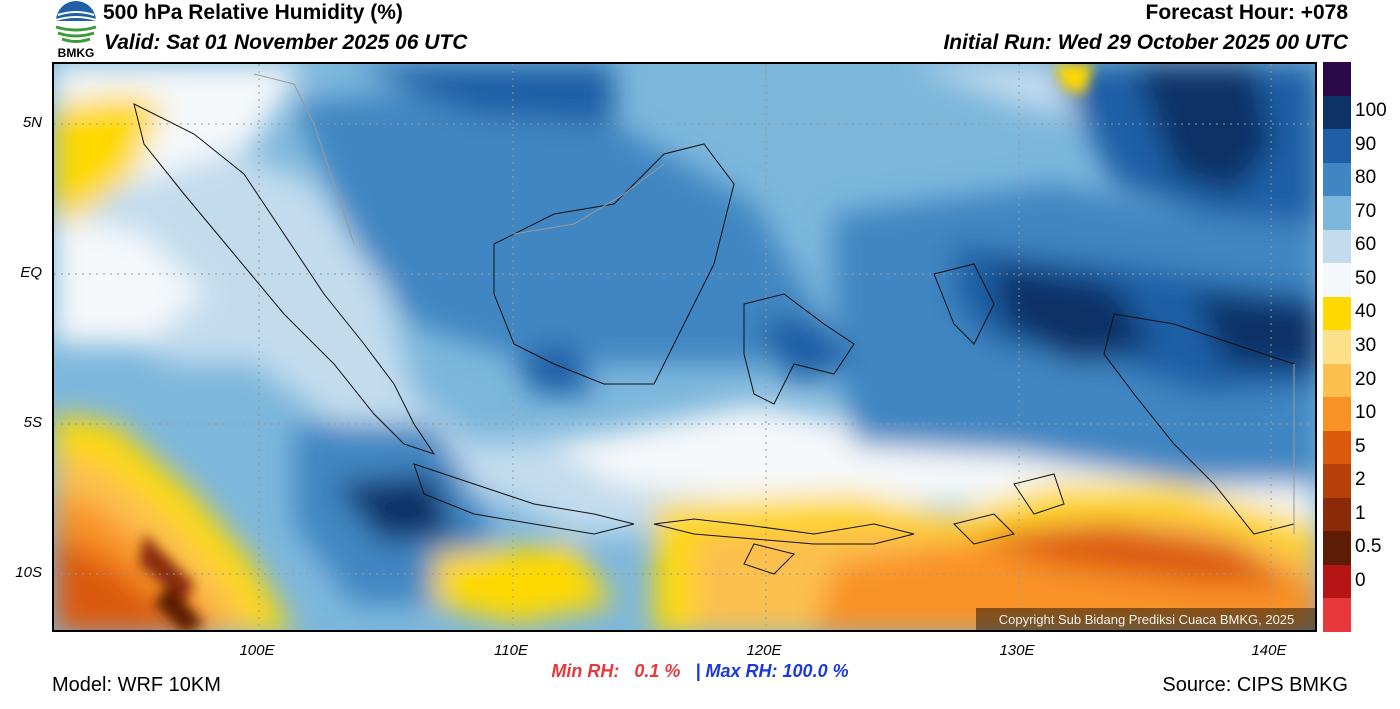  I want to click on colorbar-label: 80, so click(1366, 178).